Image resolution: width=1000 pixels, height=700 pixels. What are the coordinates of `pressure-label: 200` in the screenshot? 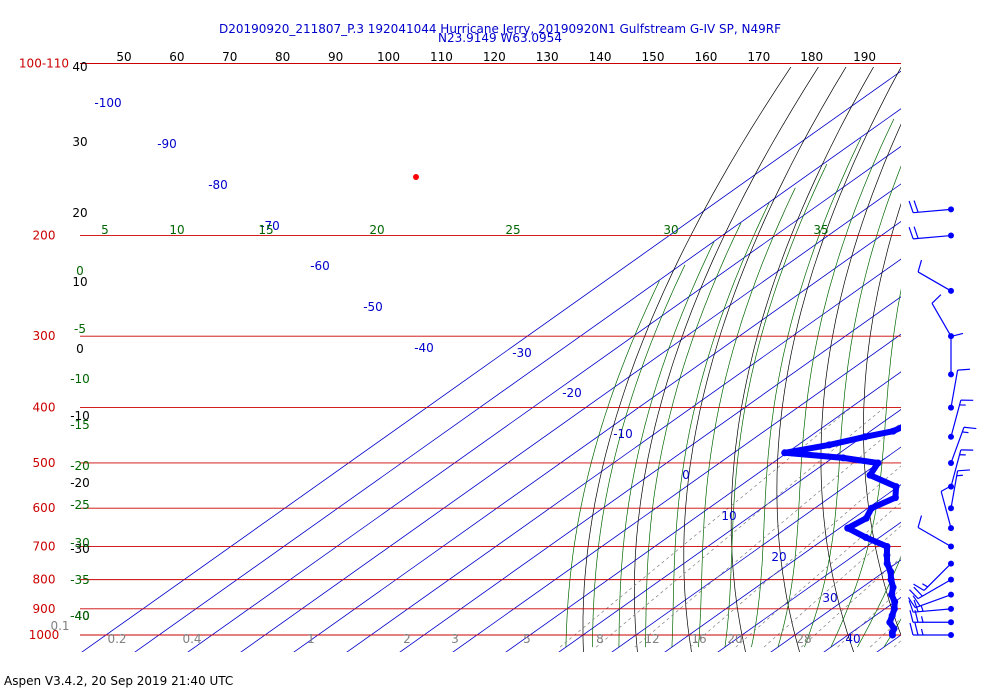 It's located at (44, 236).